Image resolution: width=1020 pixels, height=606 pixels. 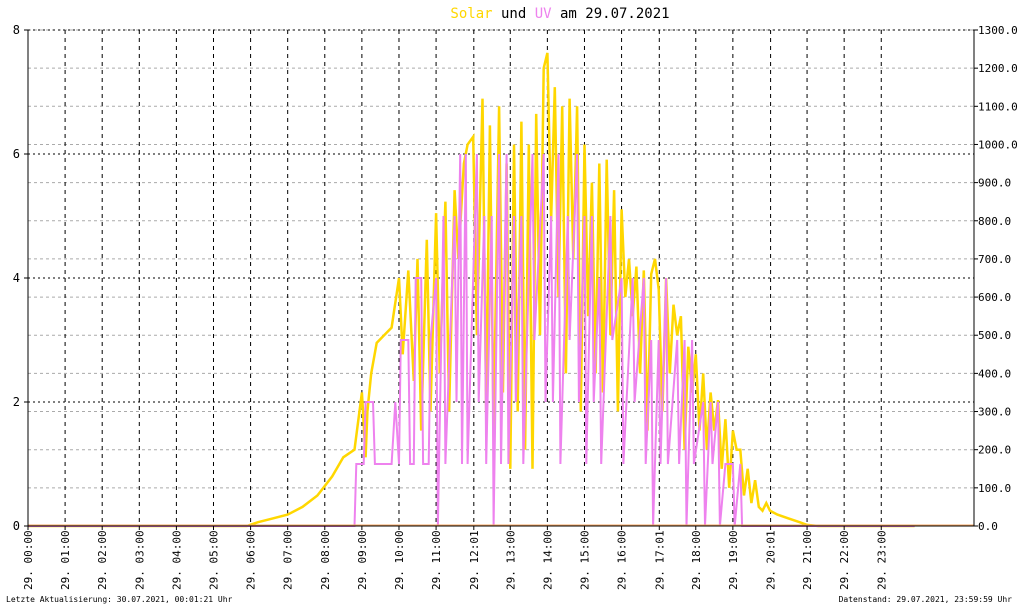 What do you see at coordinates (543, 14) in the screenshot?
I see `title-part-2: UV` at bounding box center [543, 14].